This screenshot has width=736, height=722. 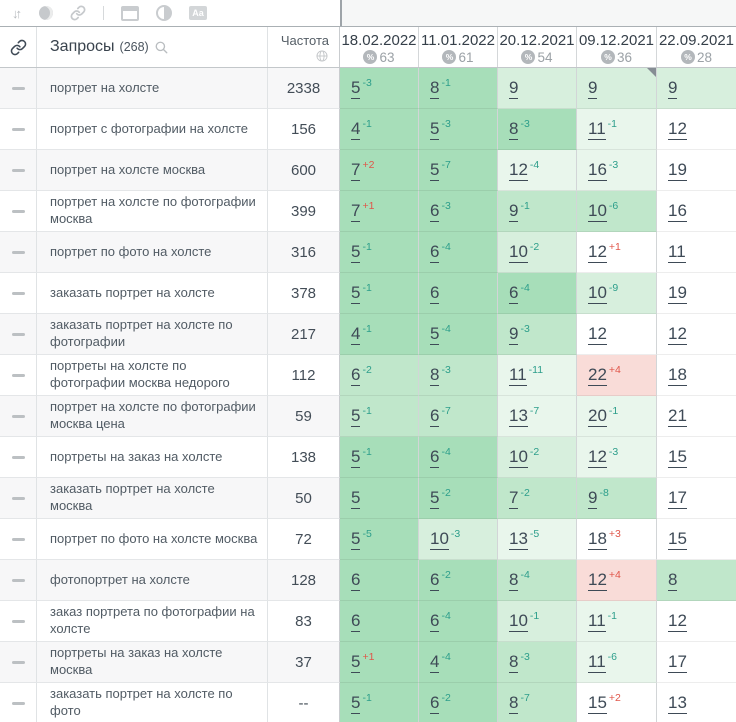 What do you see at coordinates (598, 498) in the screenshot?
I see `position-value: 9 -8` at bounding box center [598, 498].